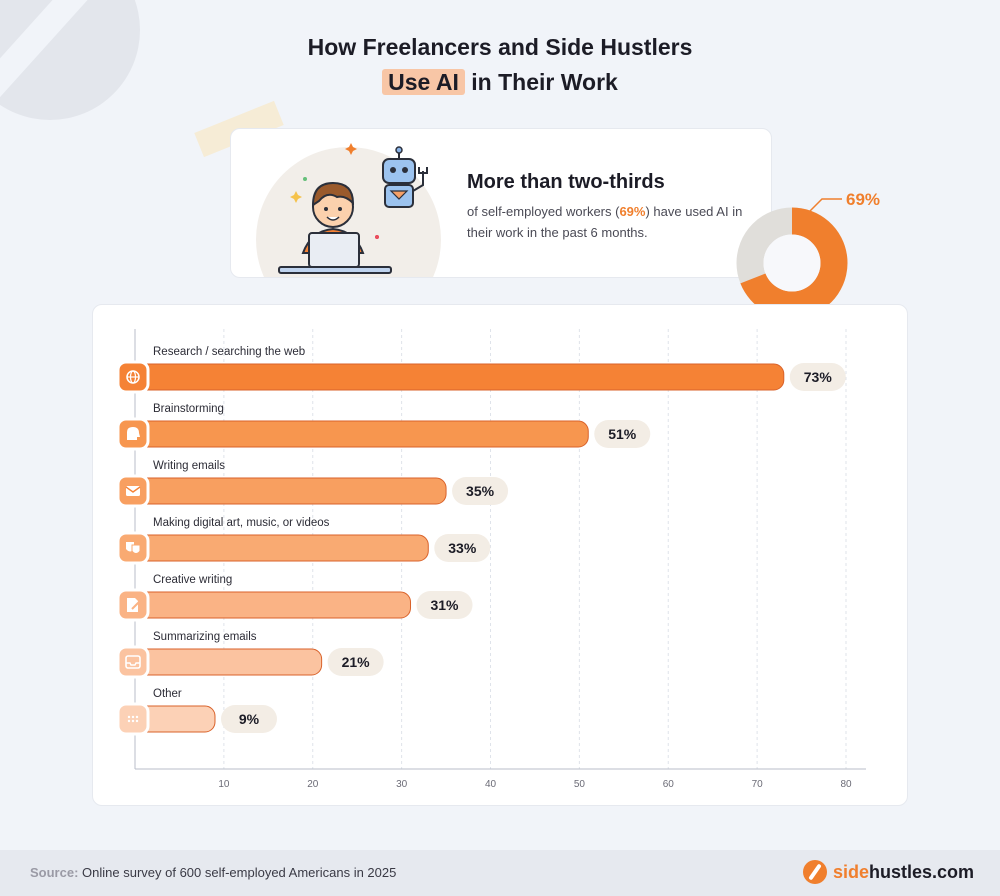 The image size is (1000, 896). I want to click on dots-icon, so click(133, 719).